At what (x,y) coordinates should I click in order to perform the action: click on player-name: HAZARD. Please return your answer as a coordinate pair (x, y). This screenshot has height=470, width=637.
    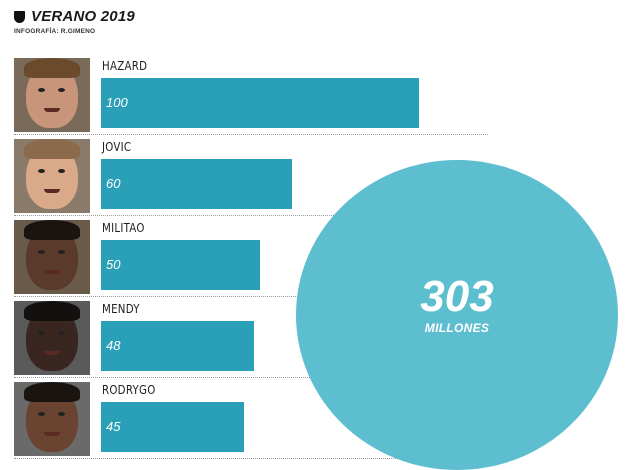
    Looking at the image, I should click on (125, 65).